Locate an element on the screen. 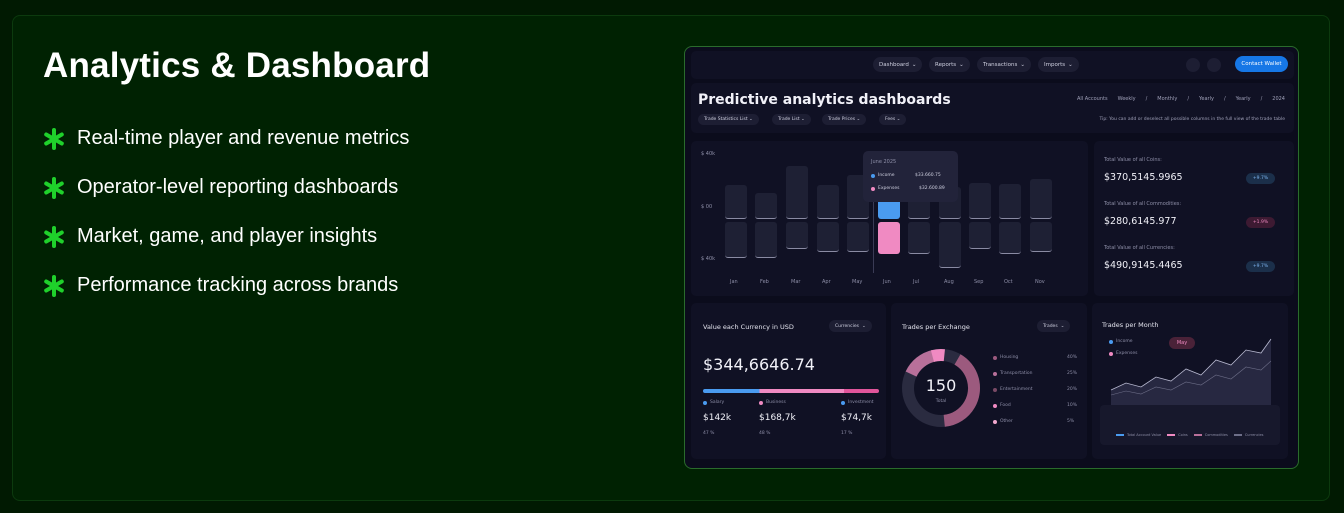 The width and height of the screenshot is (1344, 513). filter-trade-statistics: Trade Statistics List ⌄ is located at coordinates (728, 119).